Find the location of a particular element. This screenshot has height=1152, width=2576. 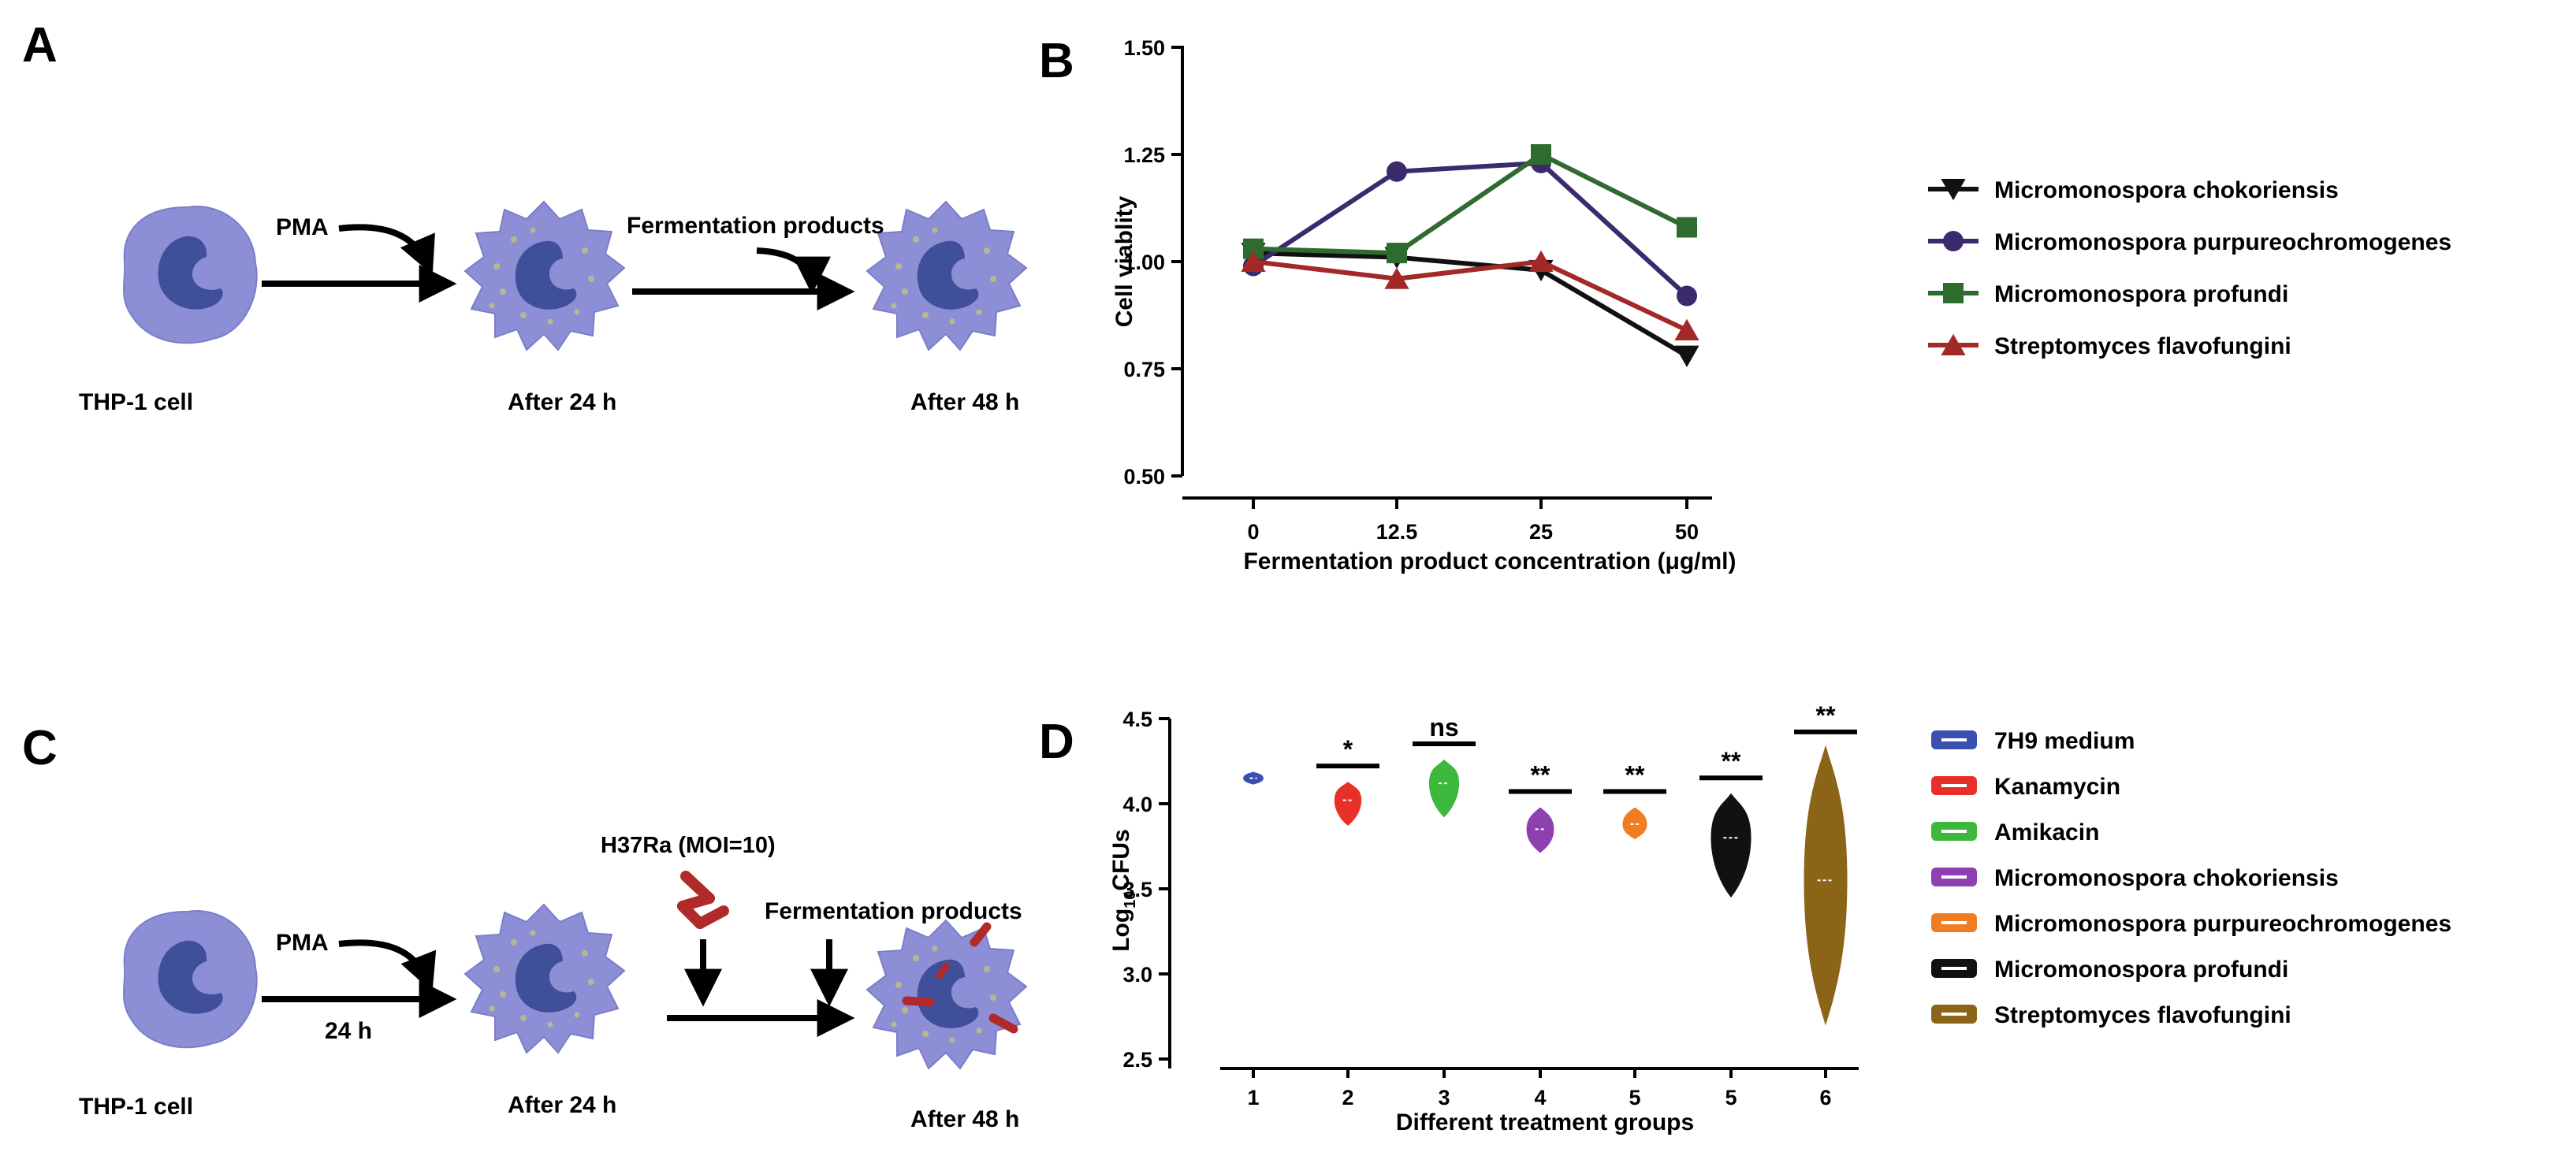

panel-letter-b: B is located at coordinates (1056, 61).